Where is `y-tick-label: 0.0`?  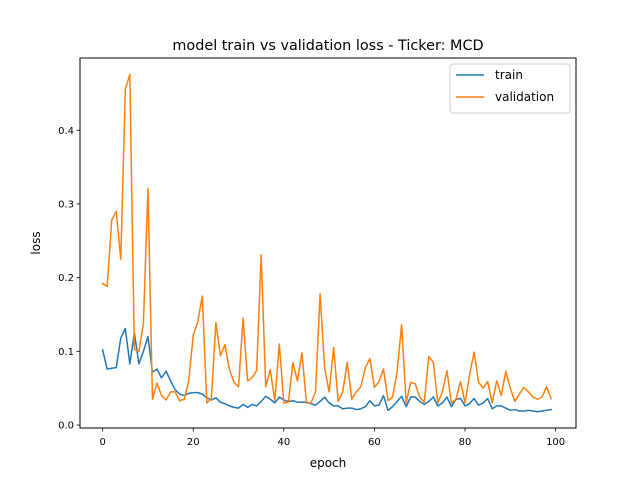 y-tick-label: 0.0 is located at coordinates (66, 426).